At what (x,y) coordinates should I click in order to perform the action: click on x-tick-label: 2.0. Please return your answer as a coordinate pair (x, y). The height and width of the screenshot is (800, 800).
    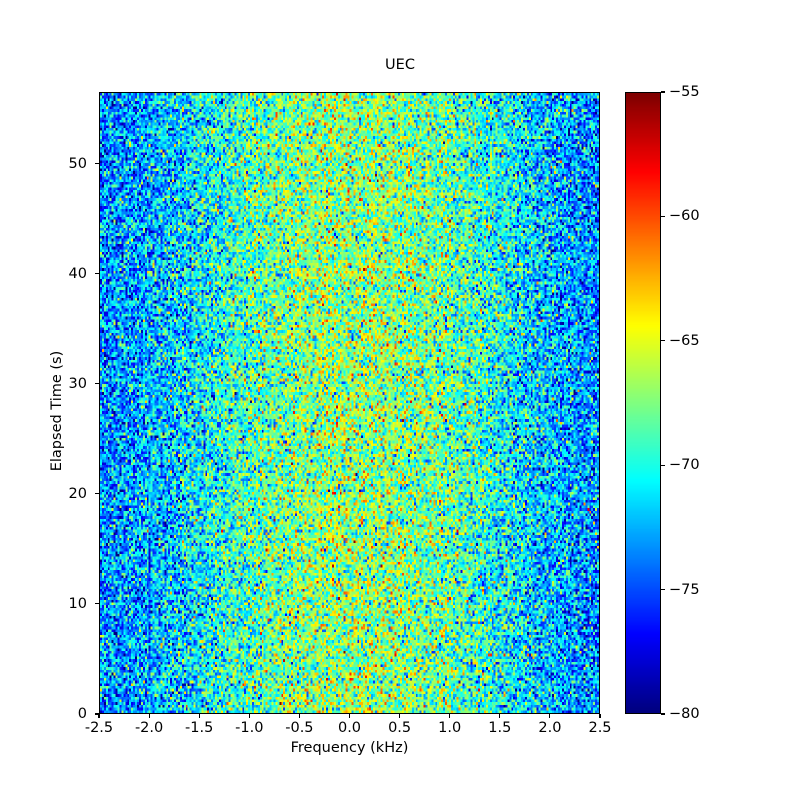
    Looking at the image, I should click on (550, 728).